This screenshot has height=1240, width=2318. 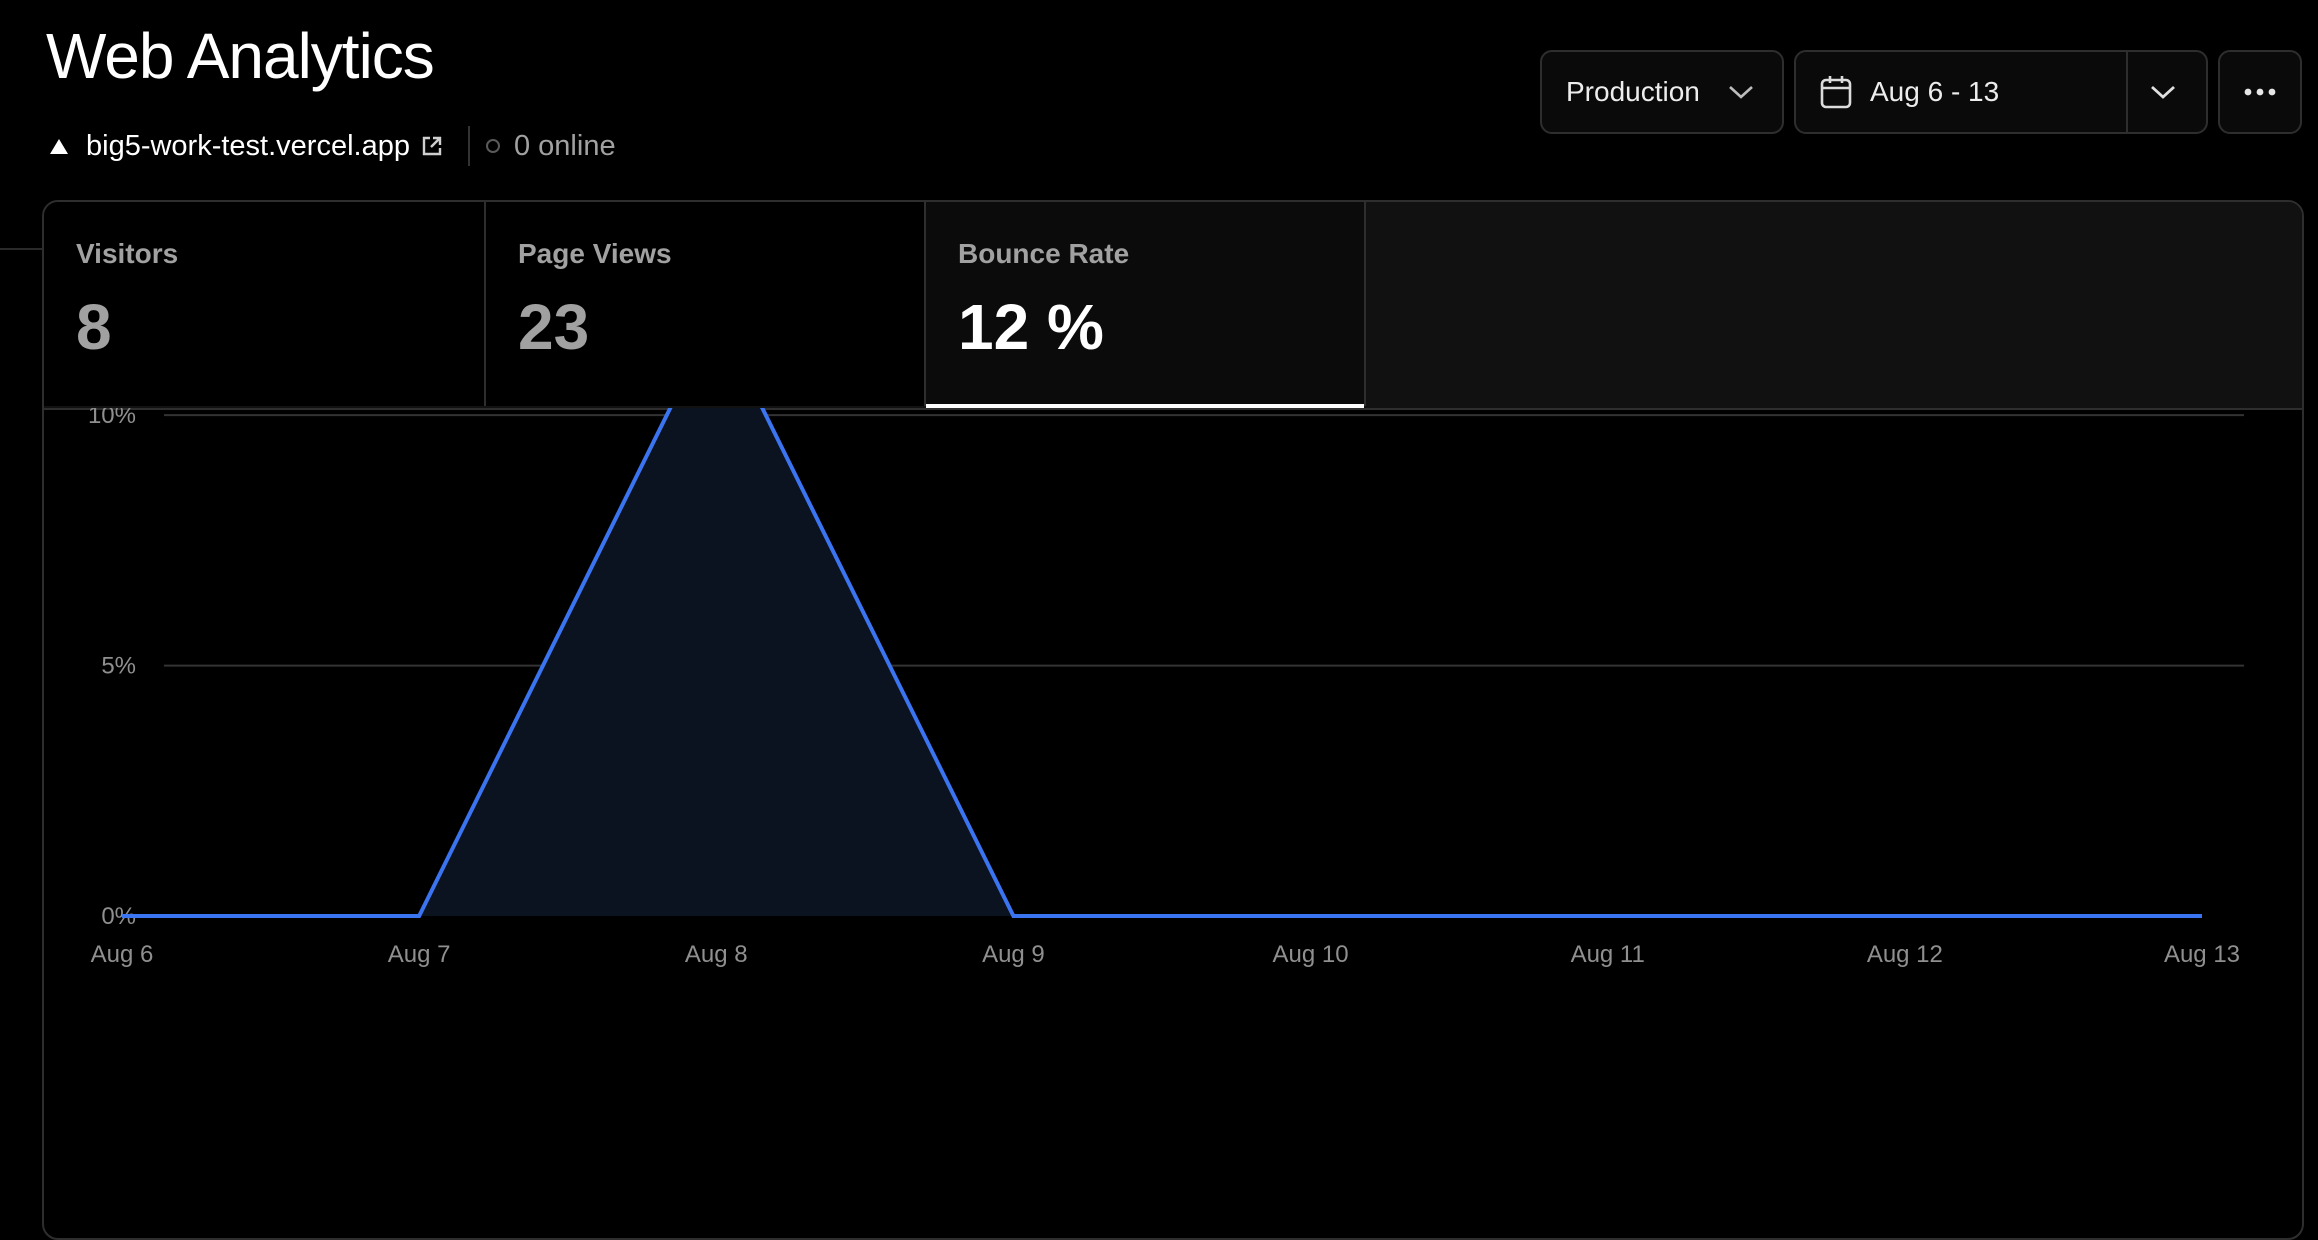 I want to click on project-info: big5-work-test.vercel.app 0 online, so click(x=333, y=146).